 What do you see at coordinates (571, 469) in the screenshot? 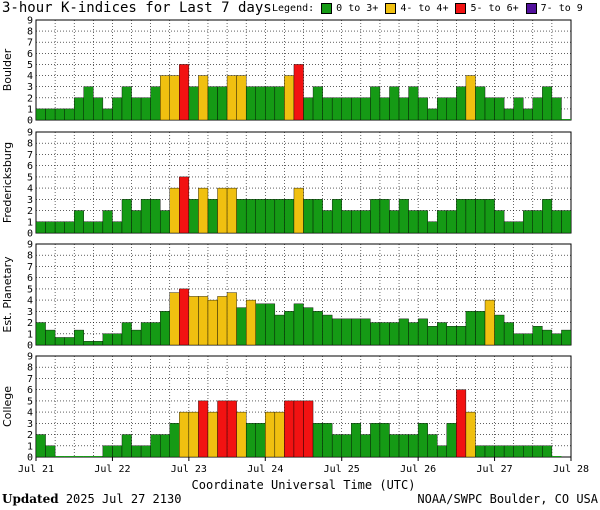
I see `x-tick-label: Jul 28` at bounding box center [571, 469].